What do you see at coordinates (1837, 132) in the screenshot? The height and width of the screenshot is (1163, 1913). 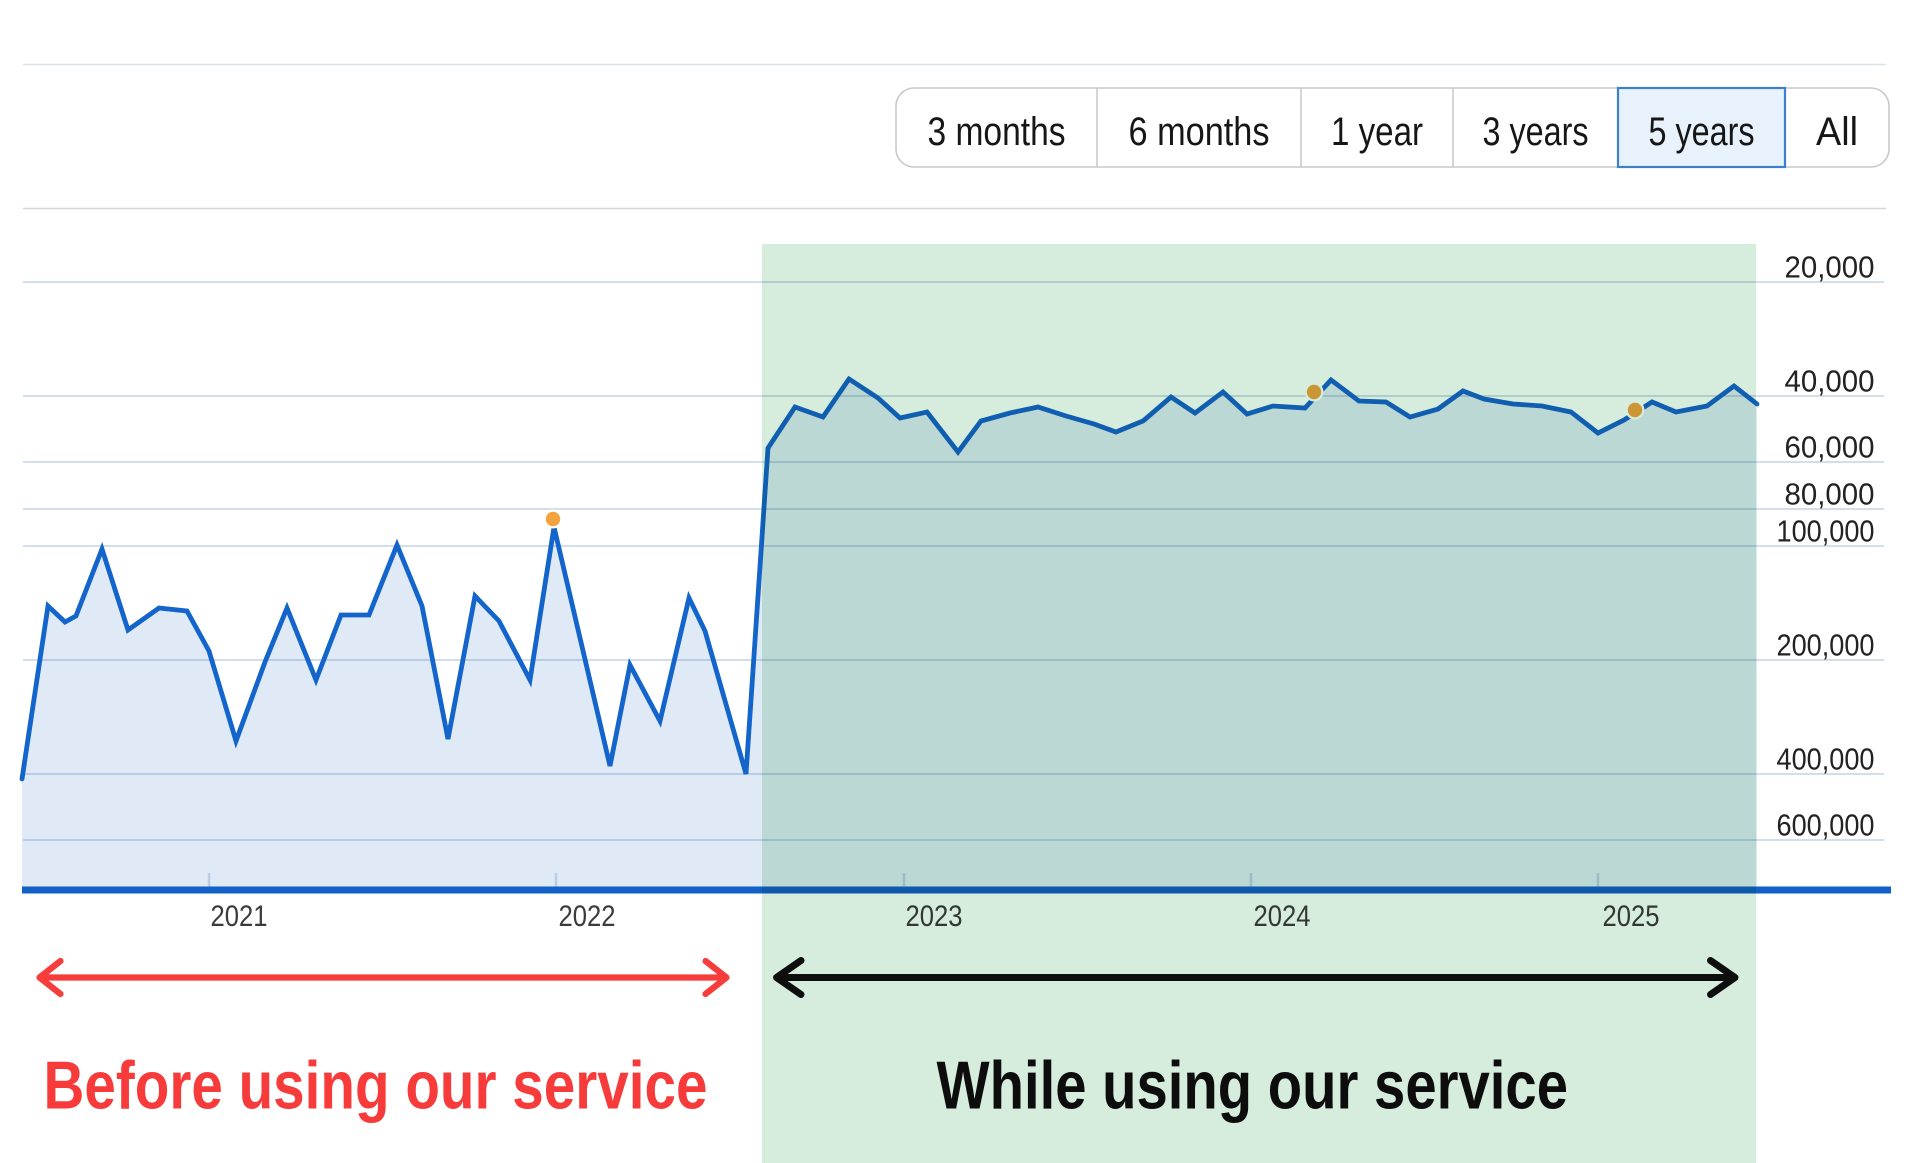 I see `svg-text: All` at bounding box center [1837, 132].